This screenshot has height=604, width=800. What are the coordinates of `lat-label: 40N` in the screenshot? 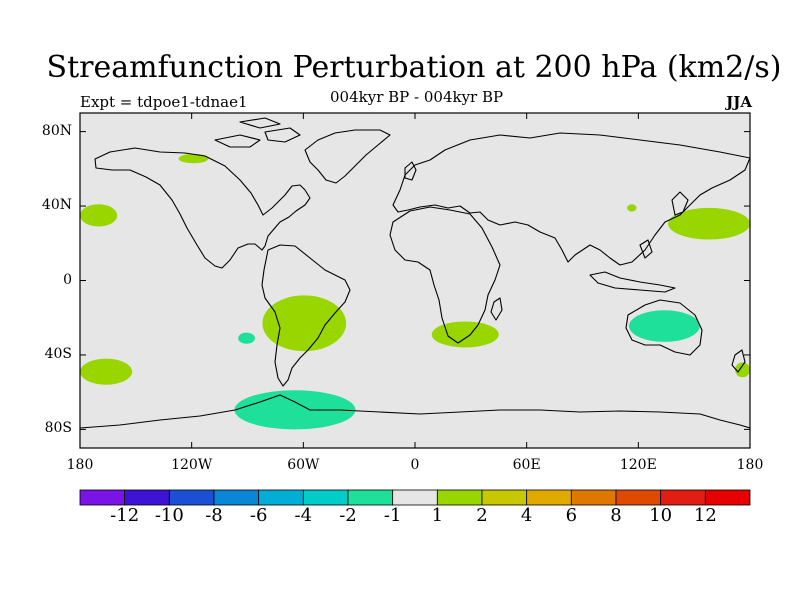 It's located at (56, 205).